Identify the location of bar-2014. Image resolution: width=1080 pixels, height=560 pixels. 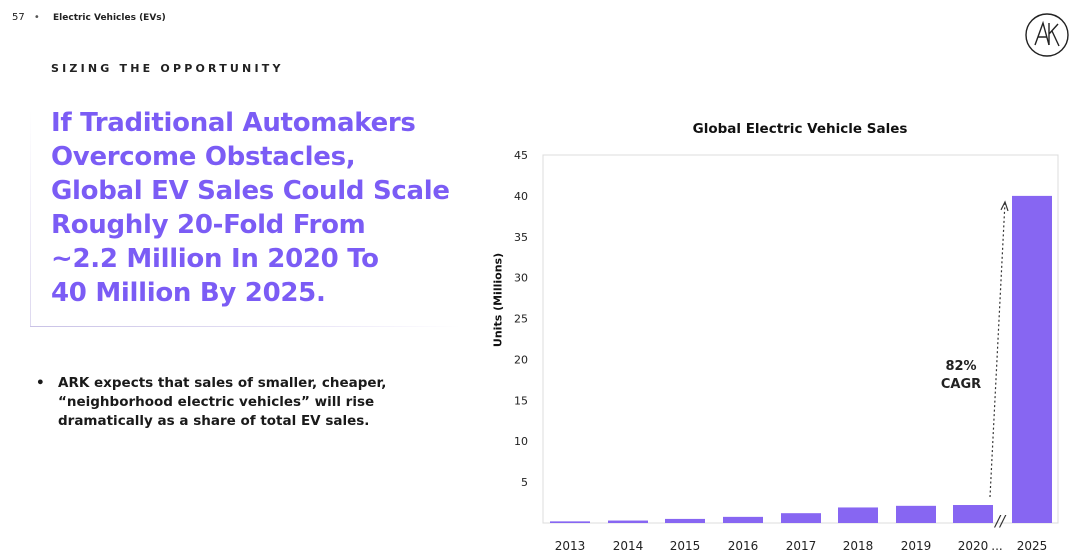
(628, 521).